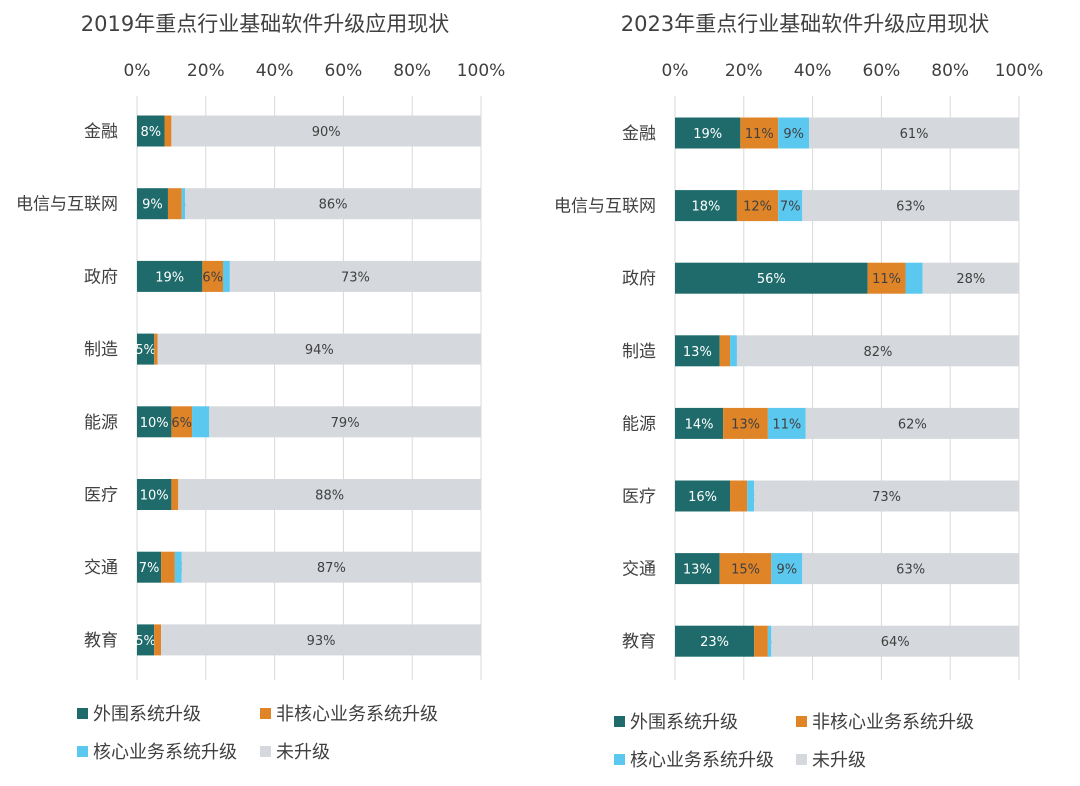 This screenshot has height=786, width=1080. What do you see at coordinates (147, 714) in the screenshot?
I see `legend-label: 外围系统升级` at bounding box center [147, 714].